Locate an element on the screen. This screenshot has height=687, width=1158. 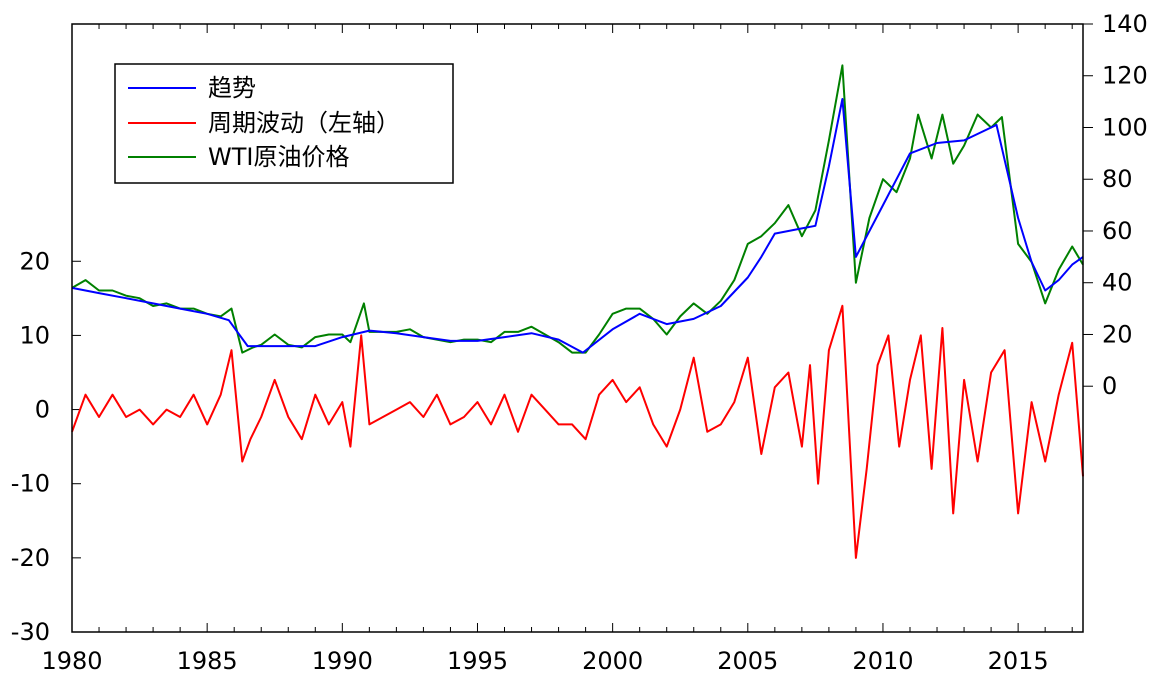
x-tick-label: 1980 is located at coordinates (71, 661).